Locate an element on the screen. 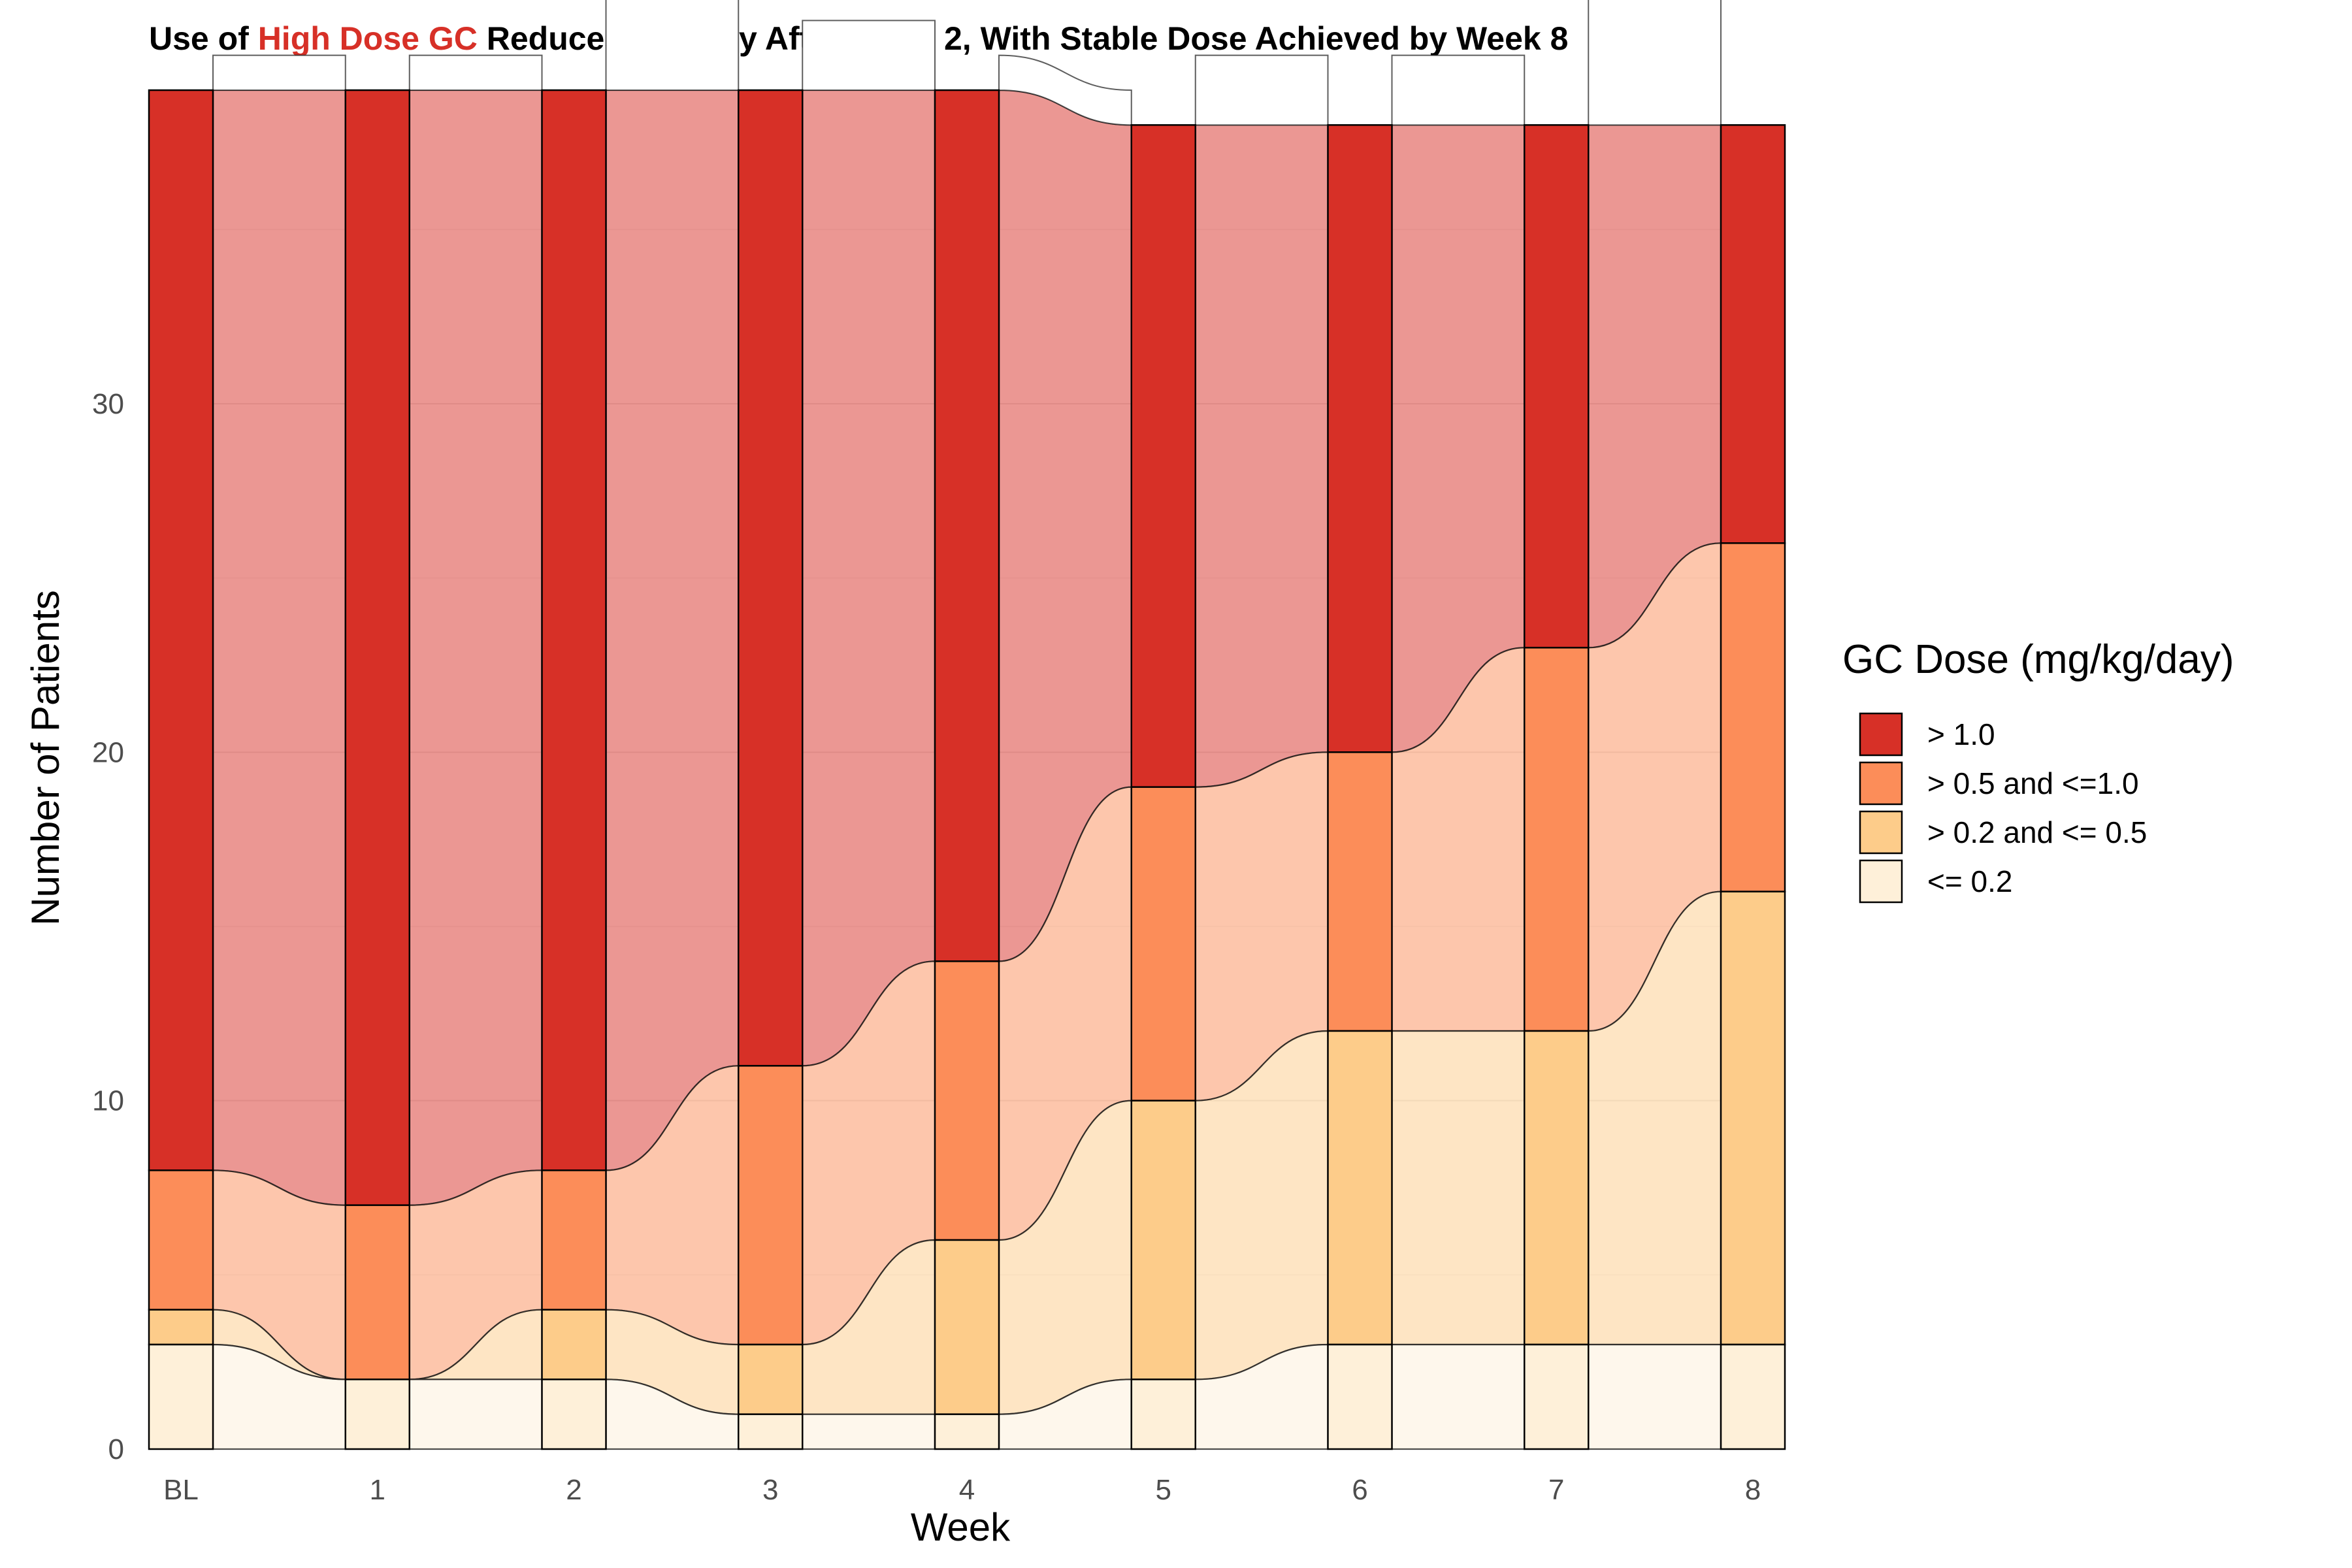  legend-label: > 1.0 is located at coordinates (1961, 734).